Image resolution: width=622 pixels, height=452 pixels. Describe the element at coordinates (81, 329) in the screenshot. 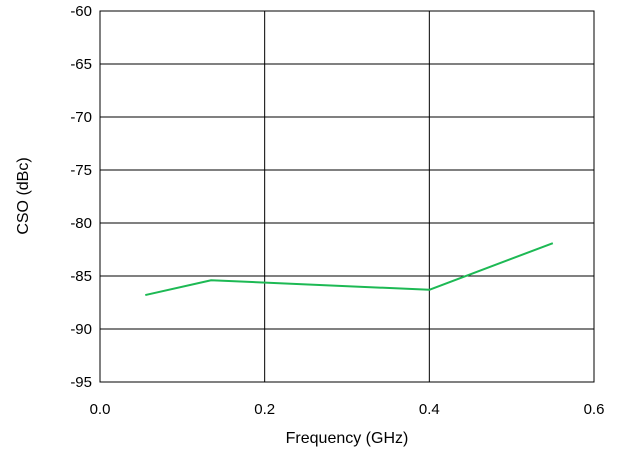

I see `y-tick-label: -90` at that location.